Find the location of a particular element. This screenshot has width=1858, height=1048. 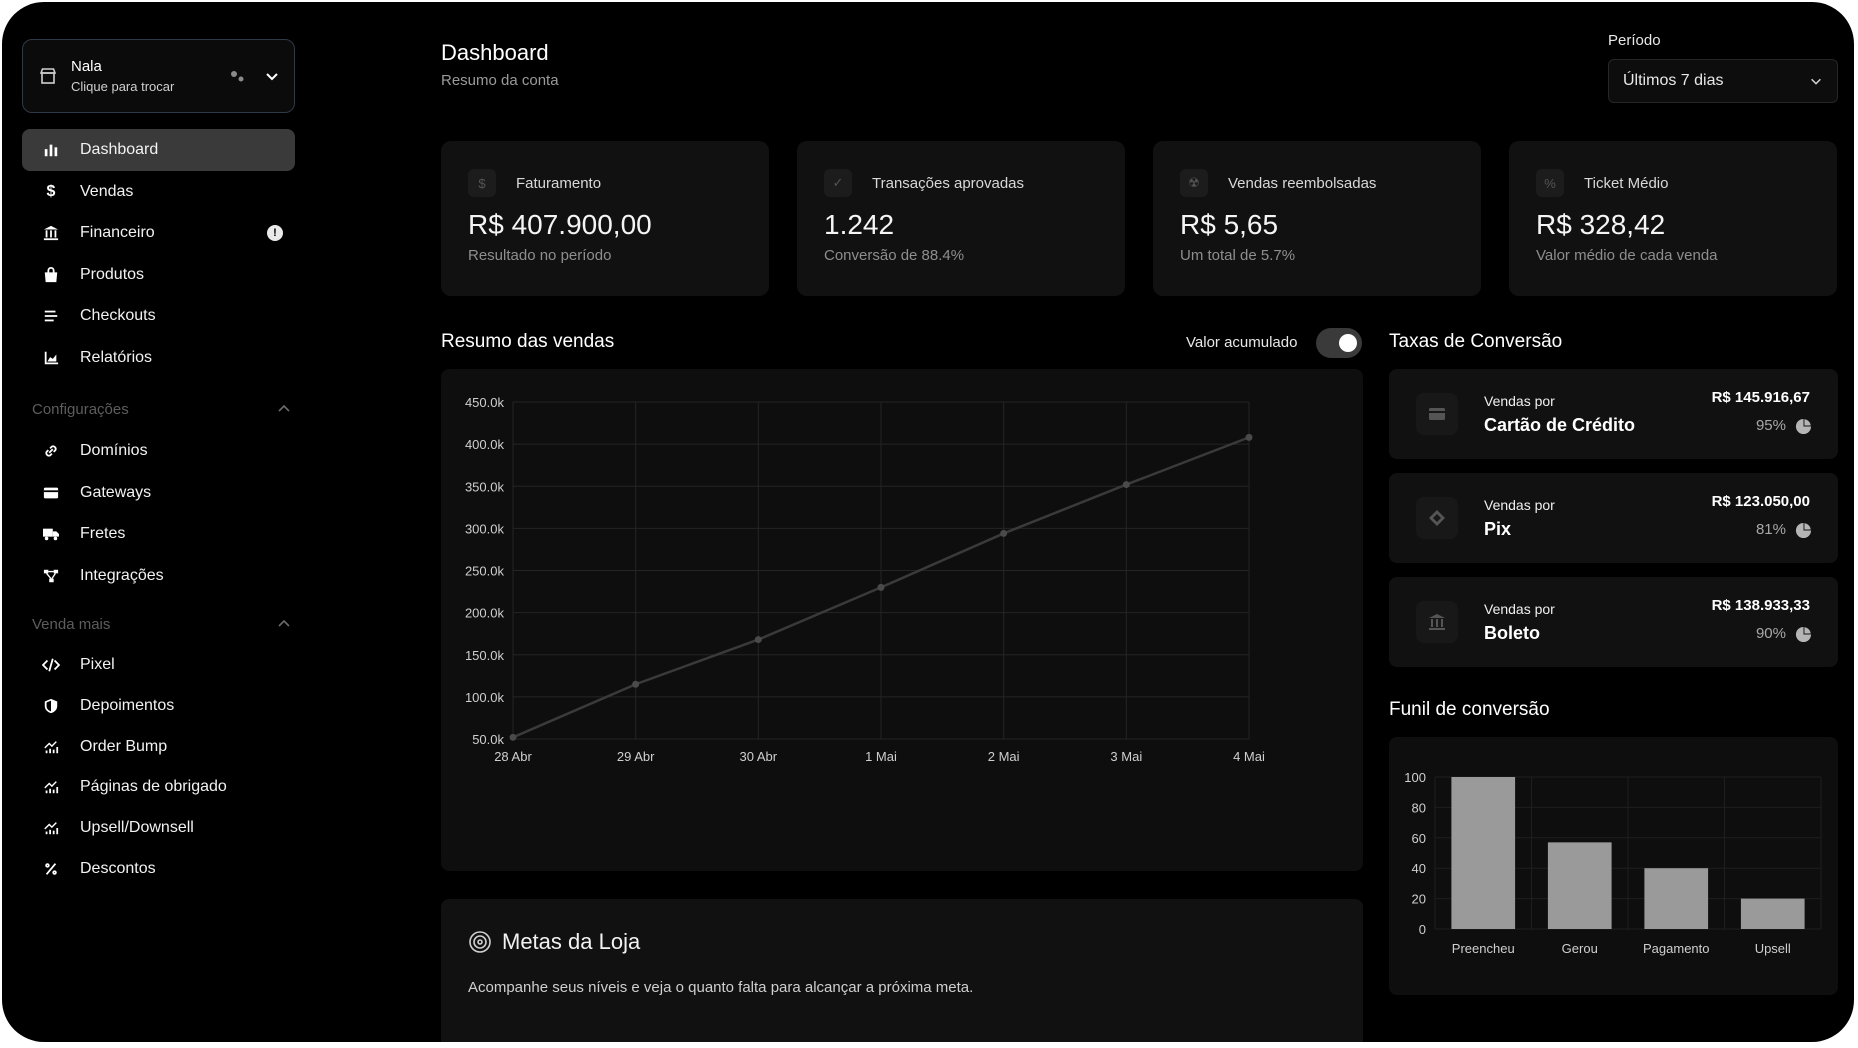

sidebar-item-label: Páginas de obrigado is located at coordinates (153, 787).